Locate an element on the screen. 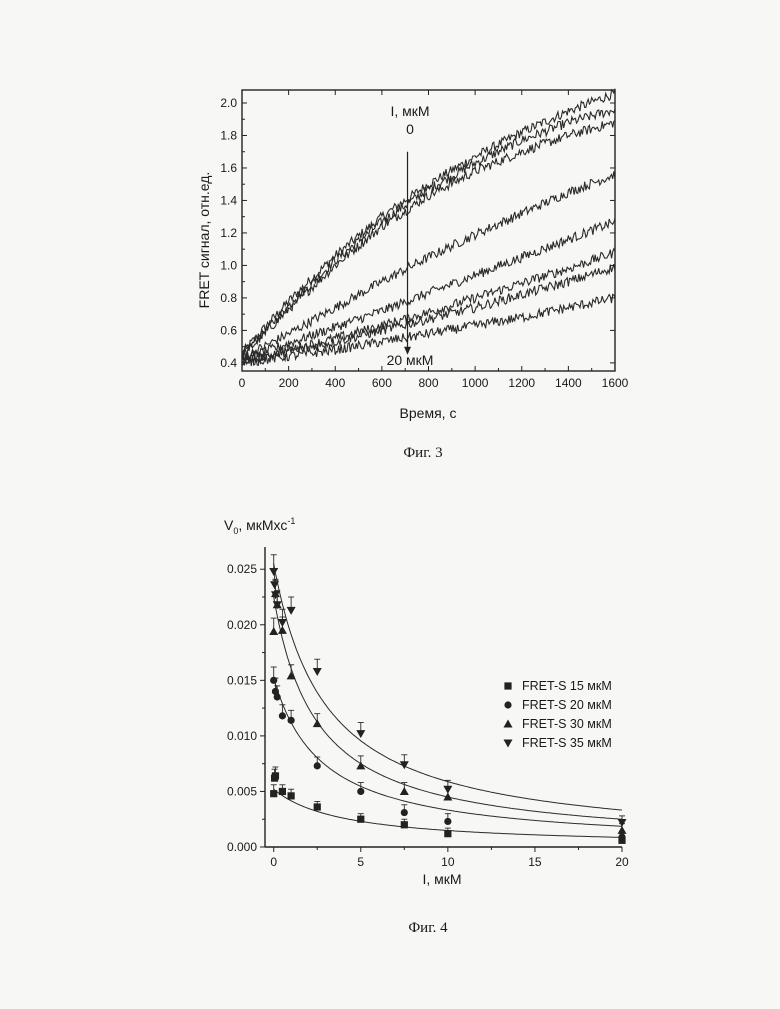 The image size is (780, 1009). fig3-concentration-arrow is located at coordinates (407, 253).